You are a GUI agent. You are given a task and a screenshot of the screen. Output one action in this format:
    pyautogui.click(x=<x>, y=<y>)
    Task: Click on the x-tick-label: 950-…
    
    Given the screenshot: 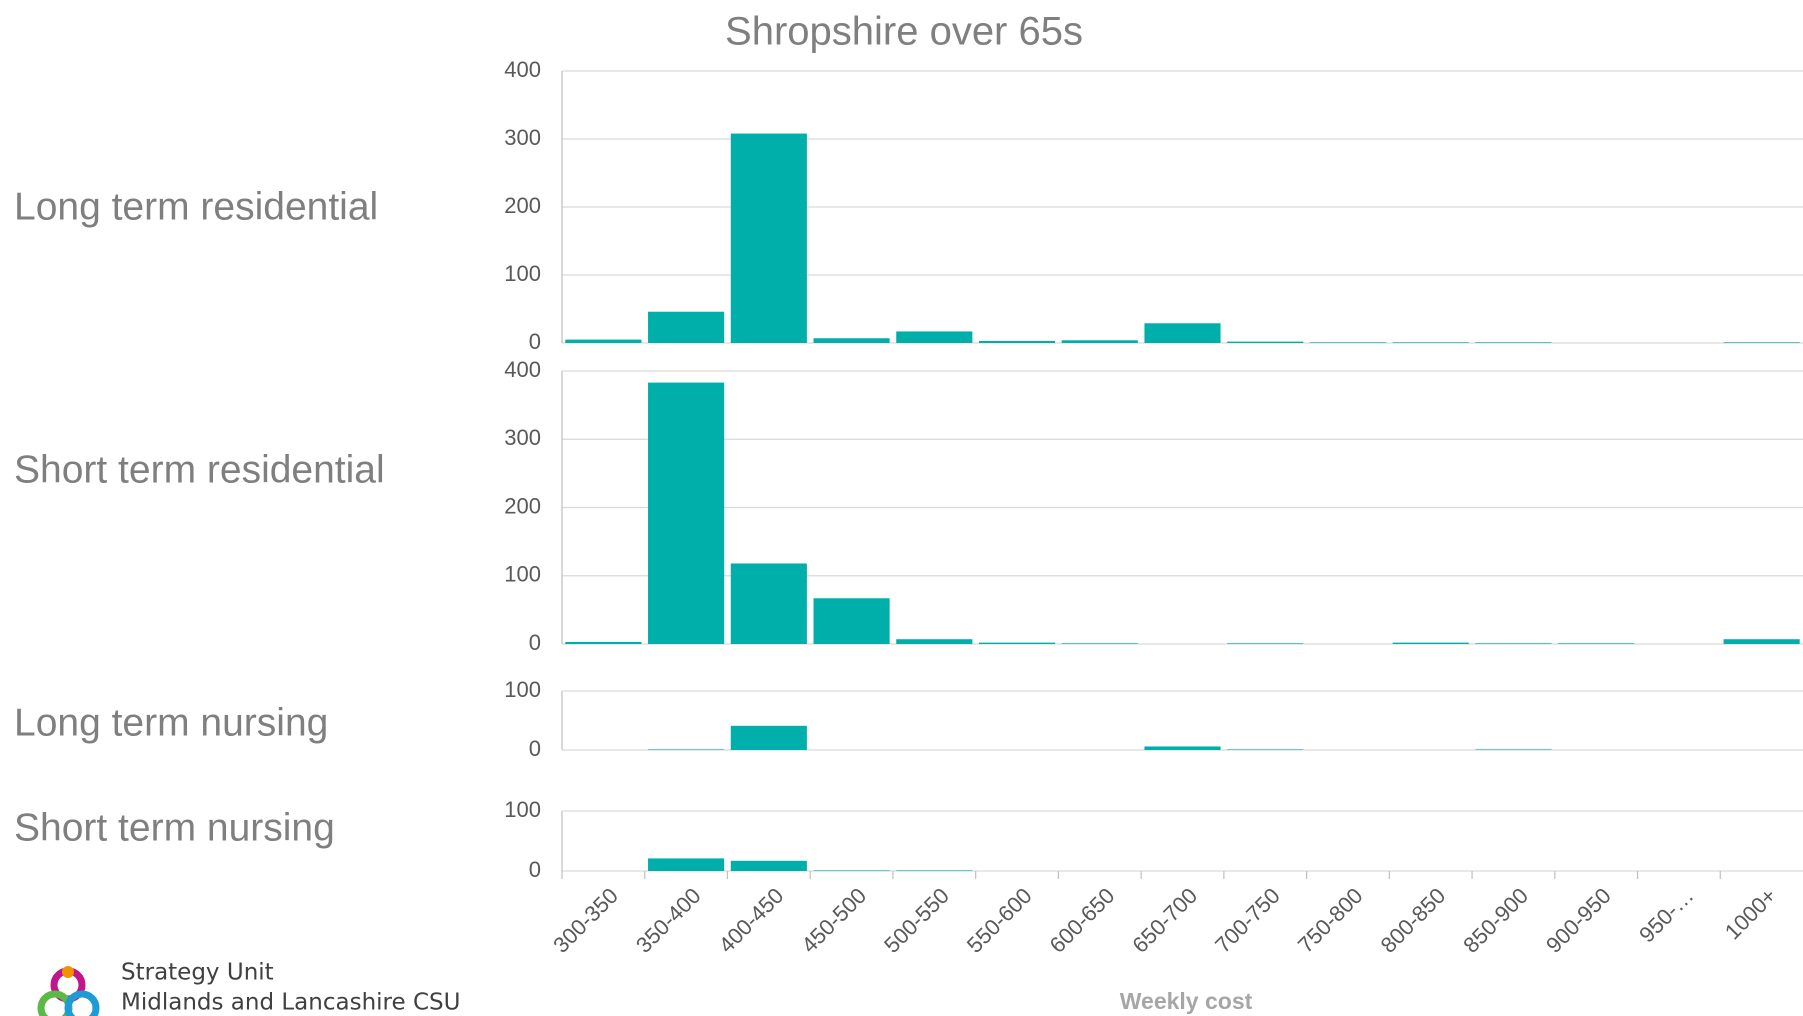 What is the action you would take?
    pyautogui.click(x=1666, y=915)
    